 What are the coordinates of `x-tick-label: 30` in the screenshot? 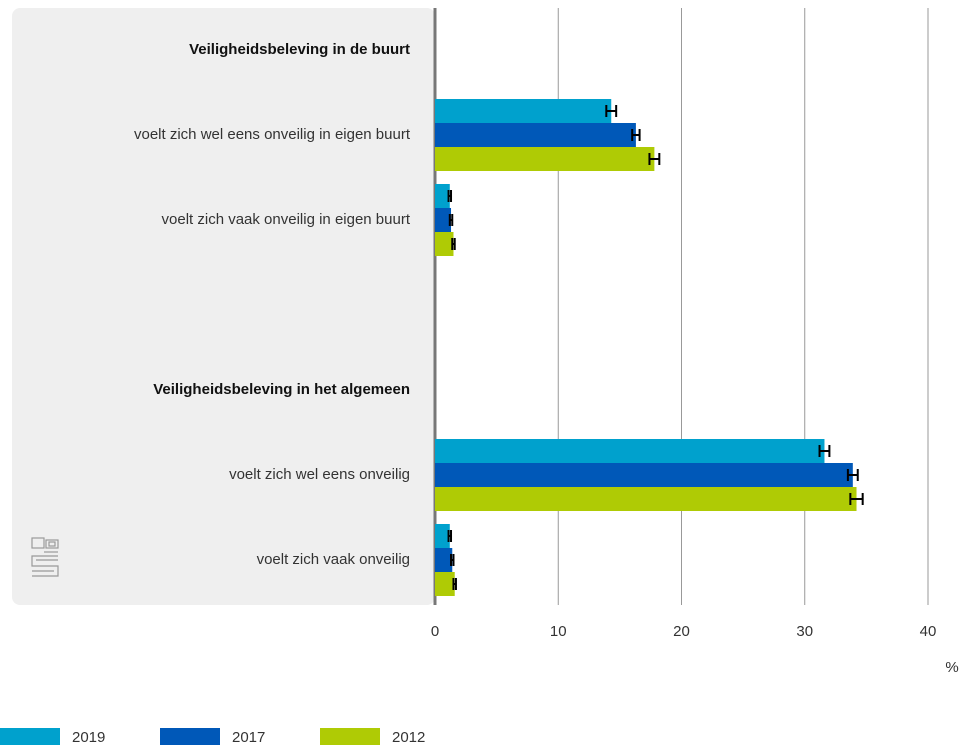 It's located at (804, 631).